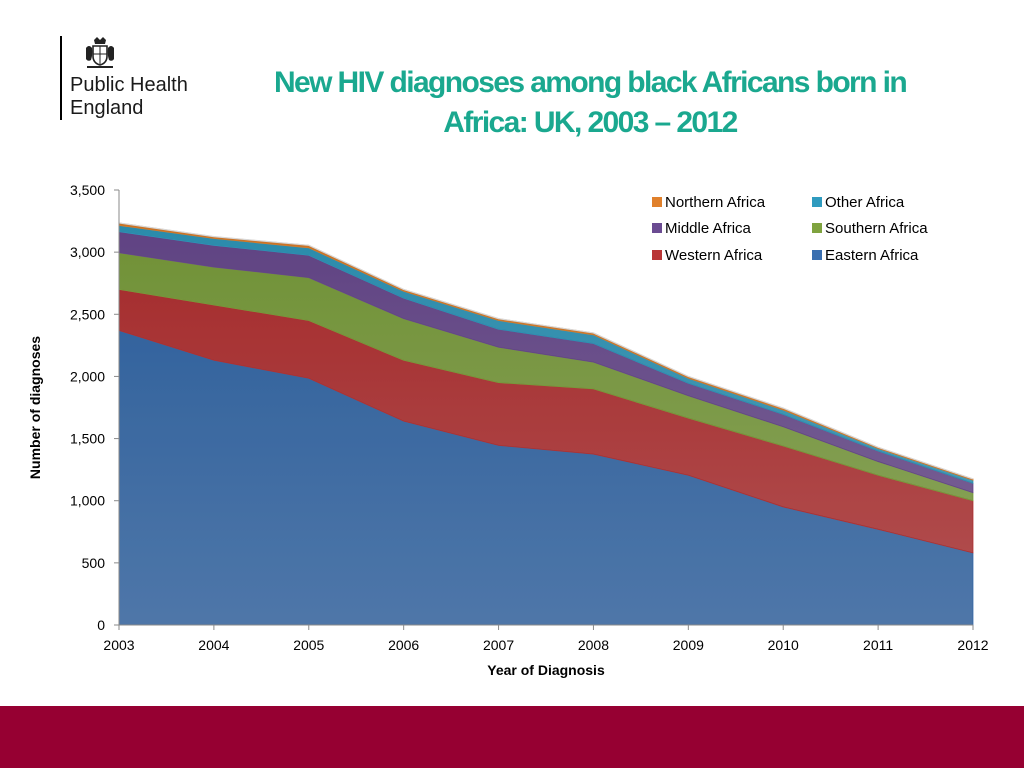  What do you see at coordinates (872, 255) in the screenshot?
I see `legend-label-eastern-africa: Eastern Africa` at bounding box center [872, 255].